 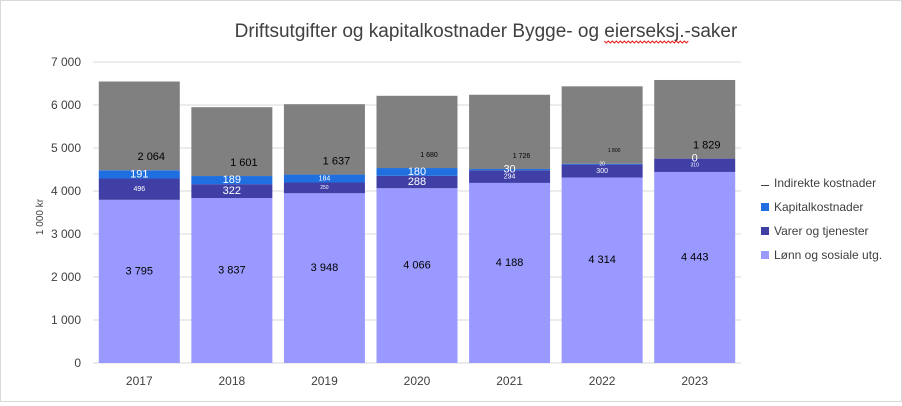 I want to click on legend-label: Varer og tjenester, so click(x=821, y=231).